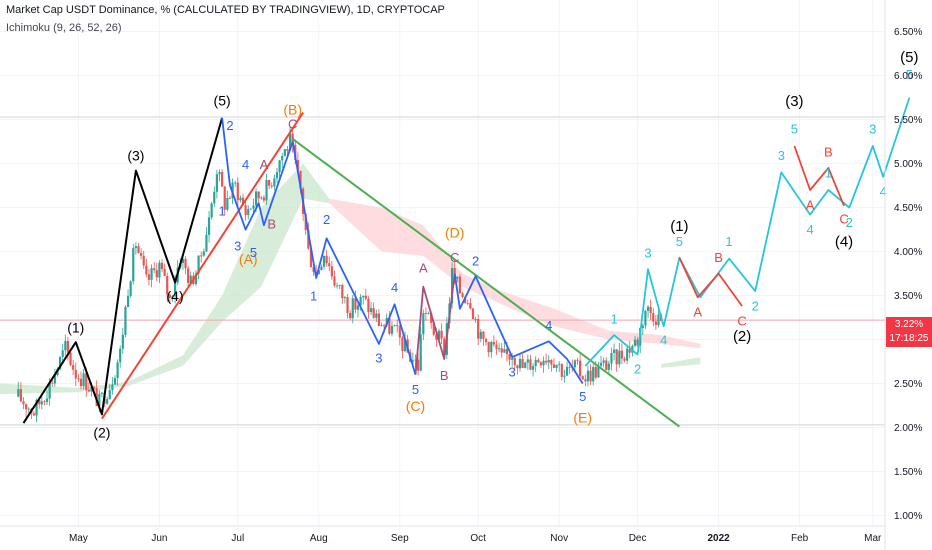 The height and width of the screenshot is (550, 932). I want to click on price-tick-label: 2.50%, so click(908, 384).